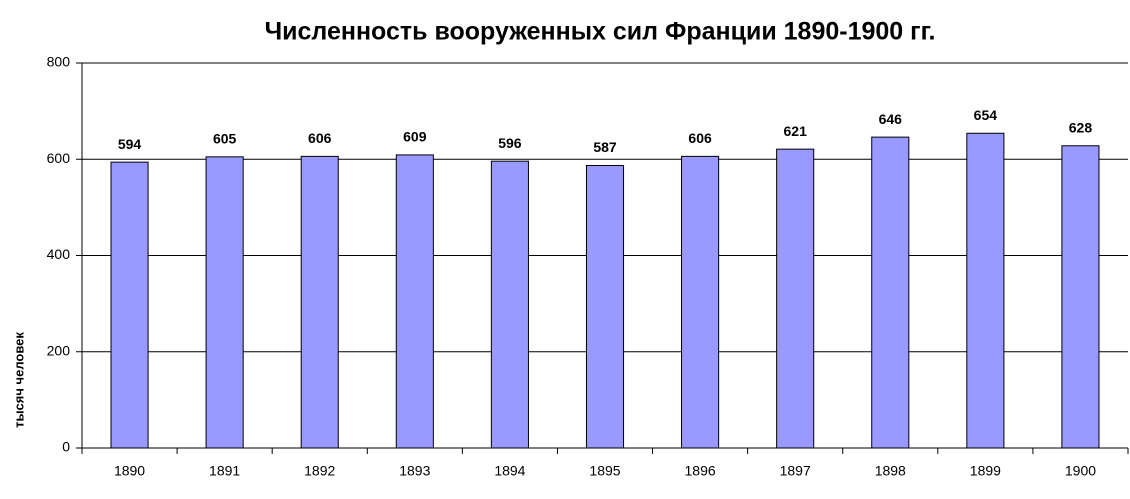 This screenshot has width=1130, height=499. I want to click on x-tick-label: 1900, so click(1080, 471).